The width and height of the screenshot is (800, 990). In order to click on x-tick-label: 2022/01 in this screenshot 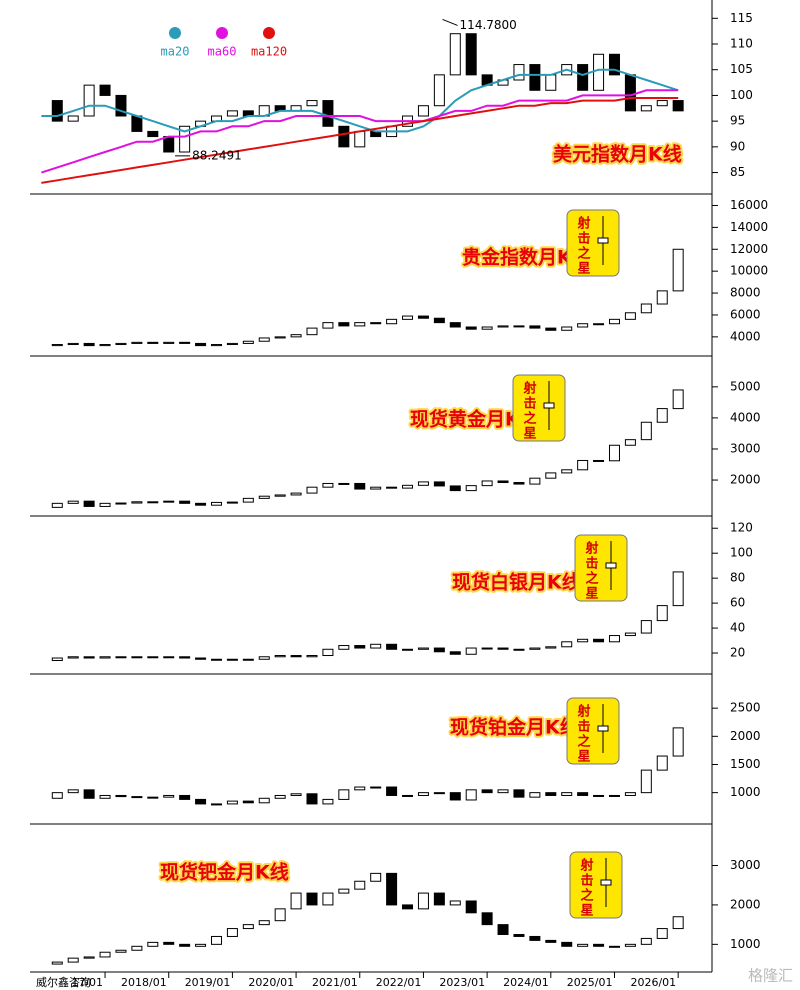, I will do `click(399, 982)`.